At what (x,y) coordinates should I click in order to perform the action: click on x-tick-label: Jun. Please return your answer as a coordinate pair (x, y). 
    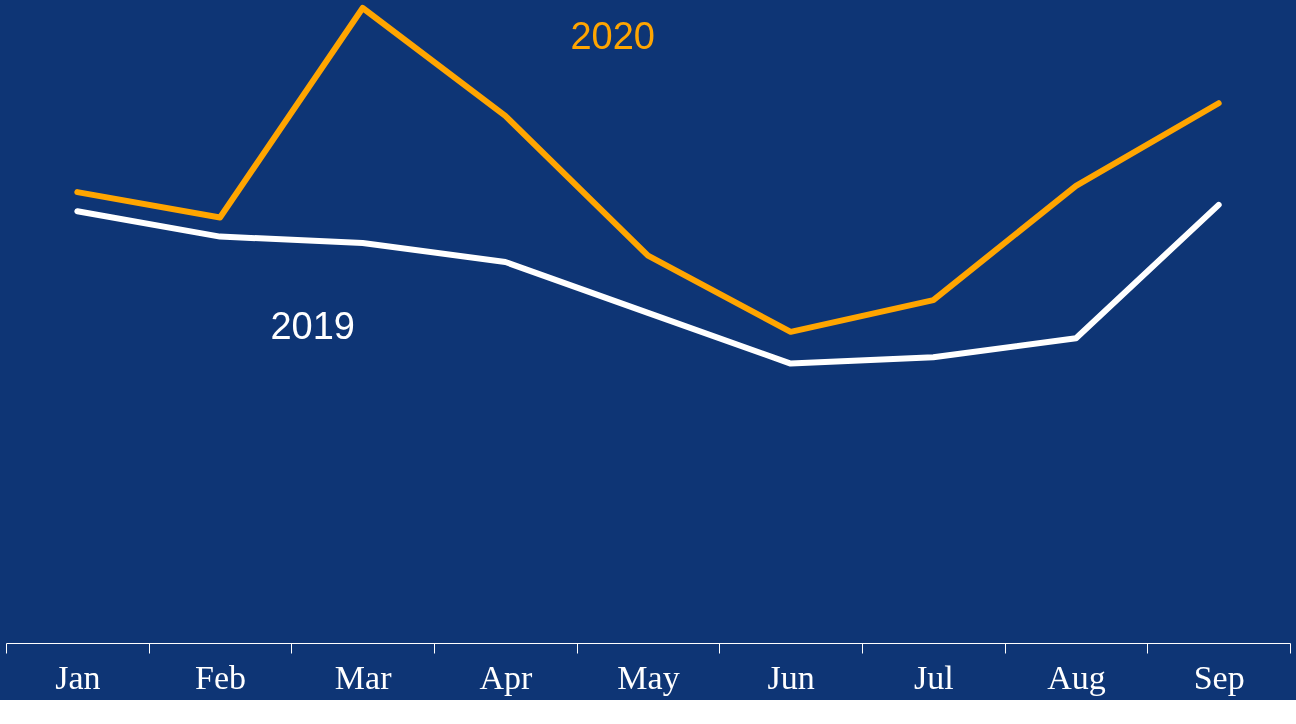
    Looking at the image, I should click on (791, 677).